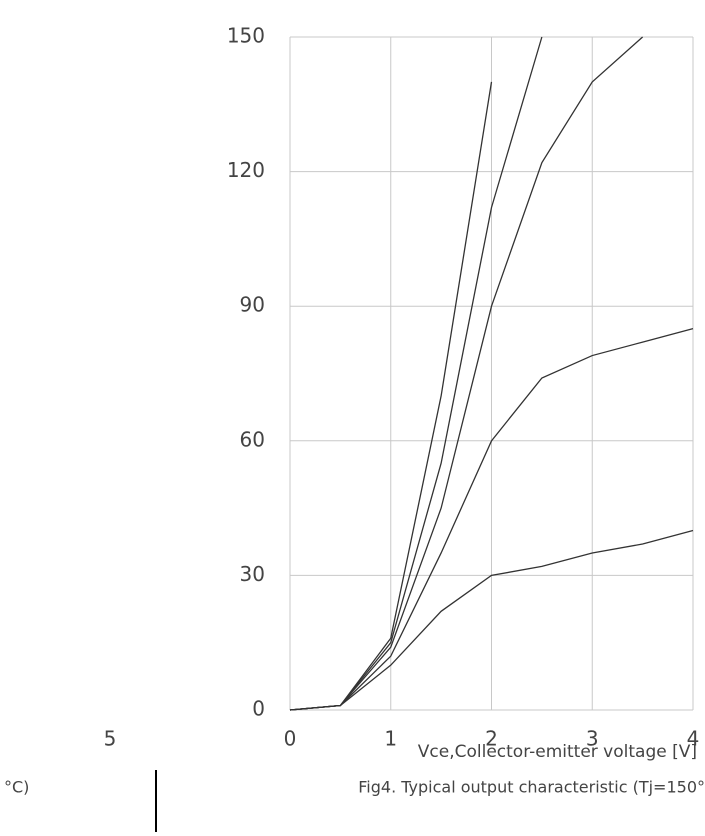  What do you see at coordinates (252, 439) in the screenshot?
I see `y-tick-label: 60` at bounding box center [252, 439].